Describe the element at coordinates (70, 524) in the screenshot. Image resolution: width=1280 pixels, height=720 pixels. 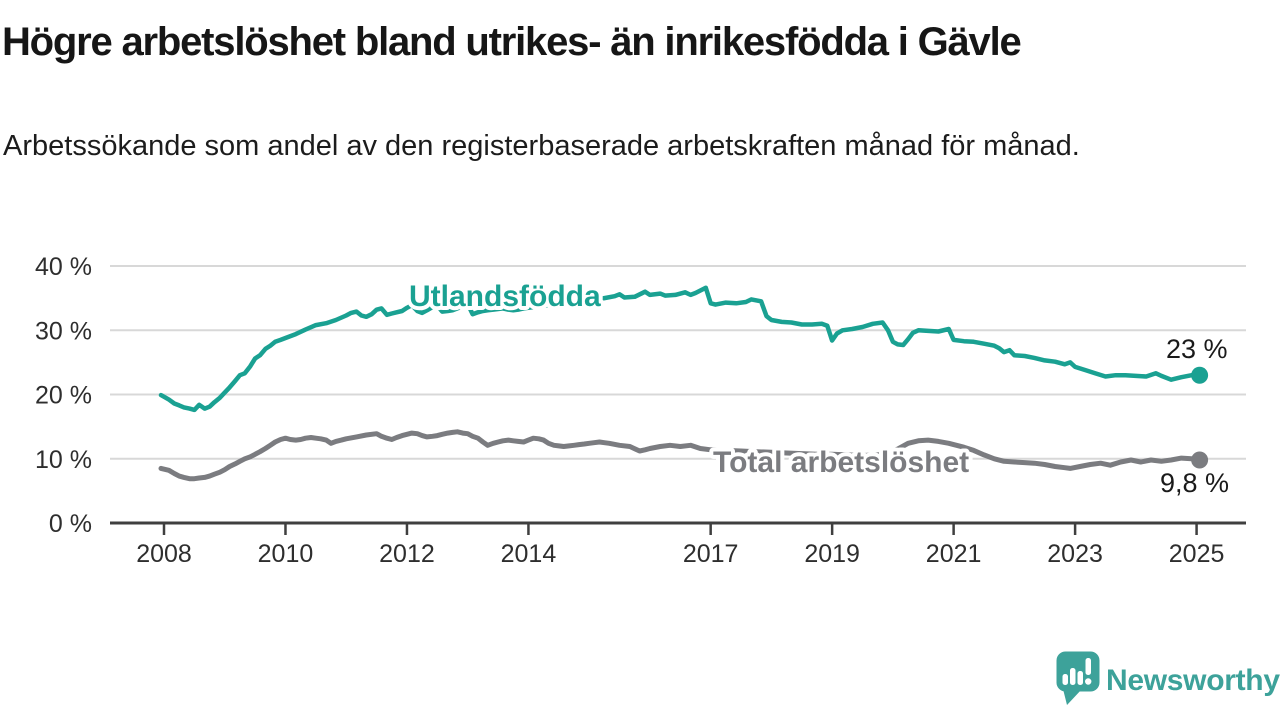
I see `y-tick-label: 0 %` at that location.